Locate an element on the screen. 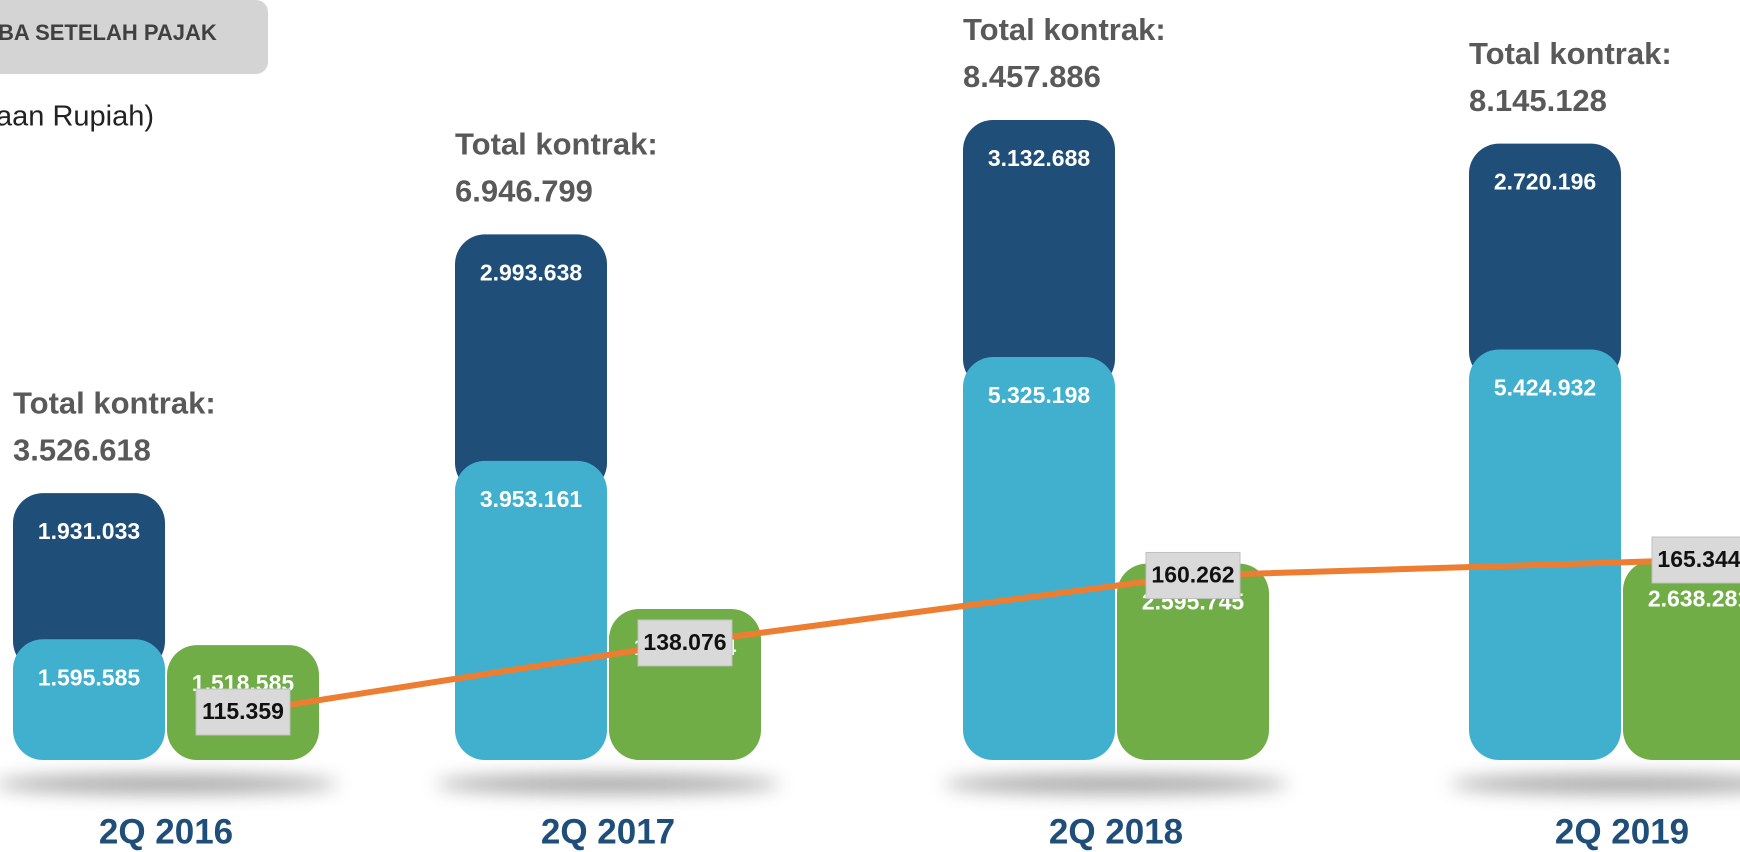 The width and height of the screenshot is (1740, 852). line-label: 138.076 is located at coordinates (684, 642).